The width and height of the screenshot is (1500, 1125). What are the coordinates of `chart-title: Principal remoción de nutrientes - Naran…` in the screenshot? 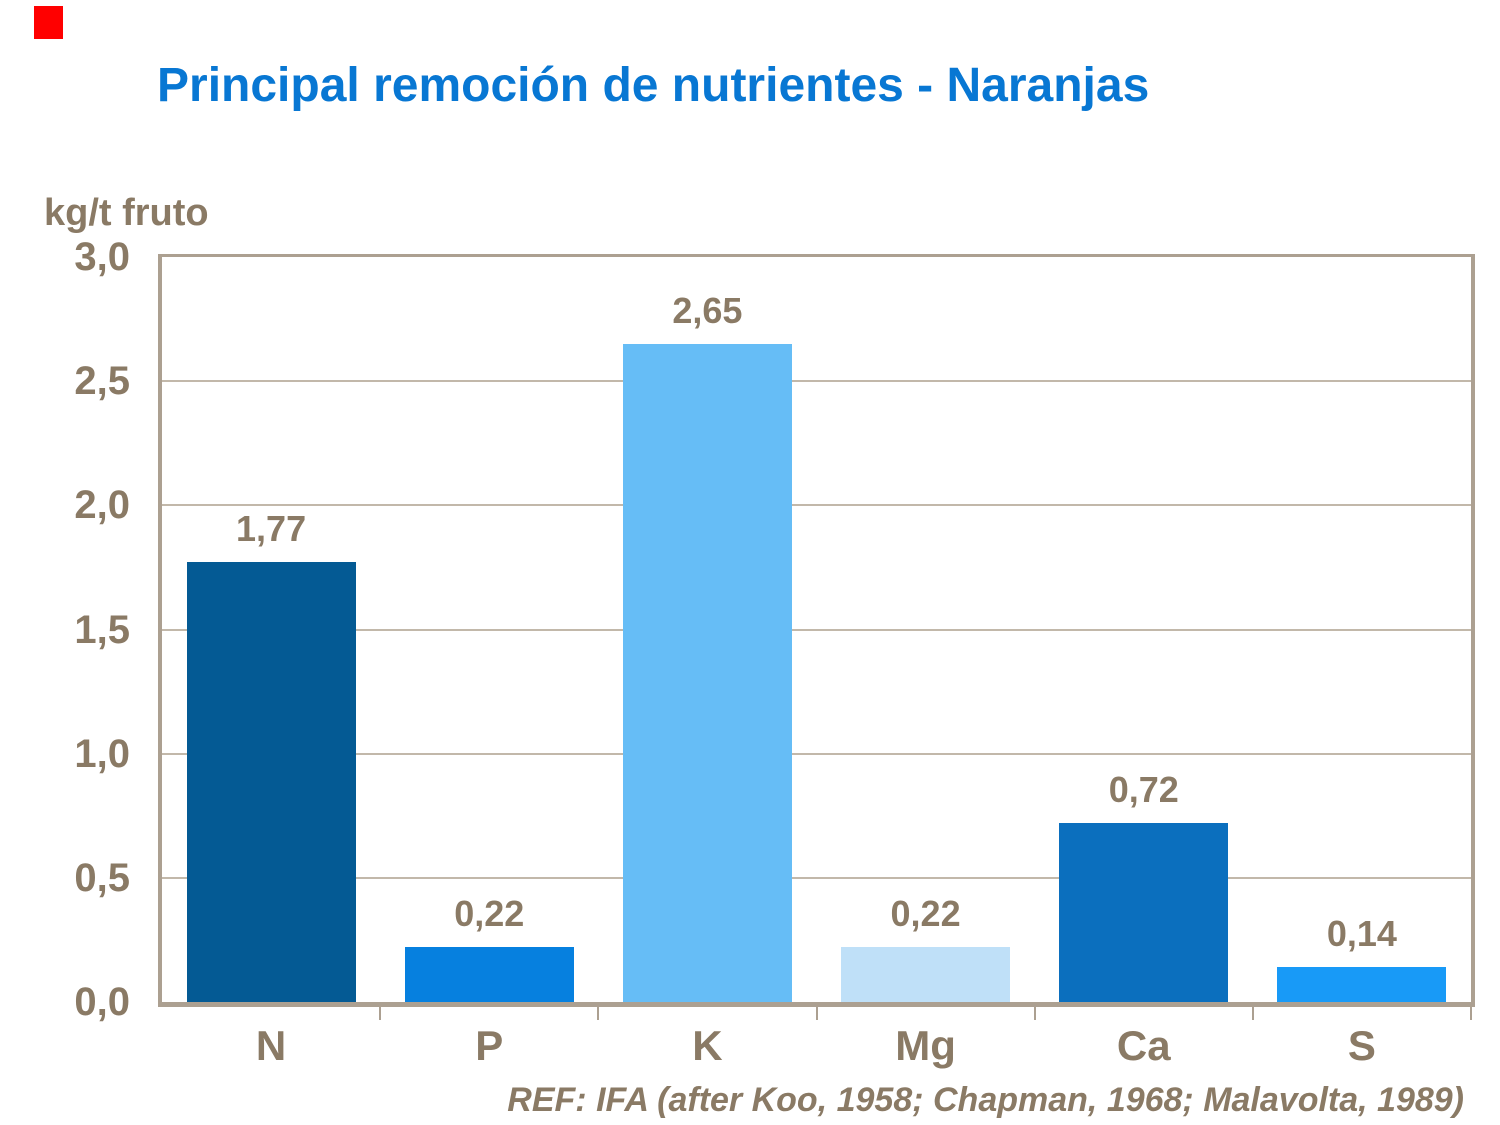 It's located at (653, 85).